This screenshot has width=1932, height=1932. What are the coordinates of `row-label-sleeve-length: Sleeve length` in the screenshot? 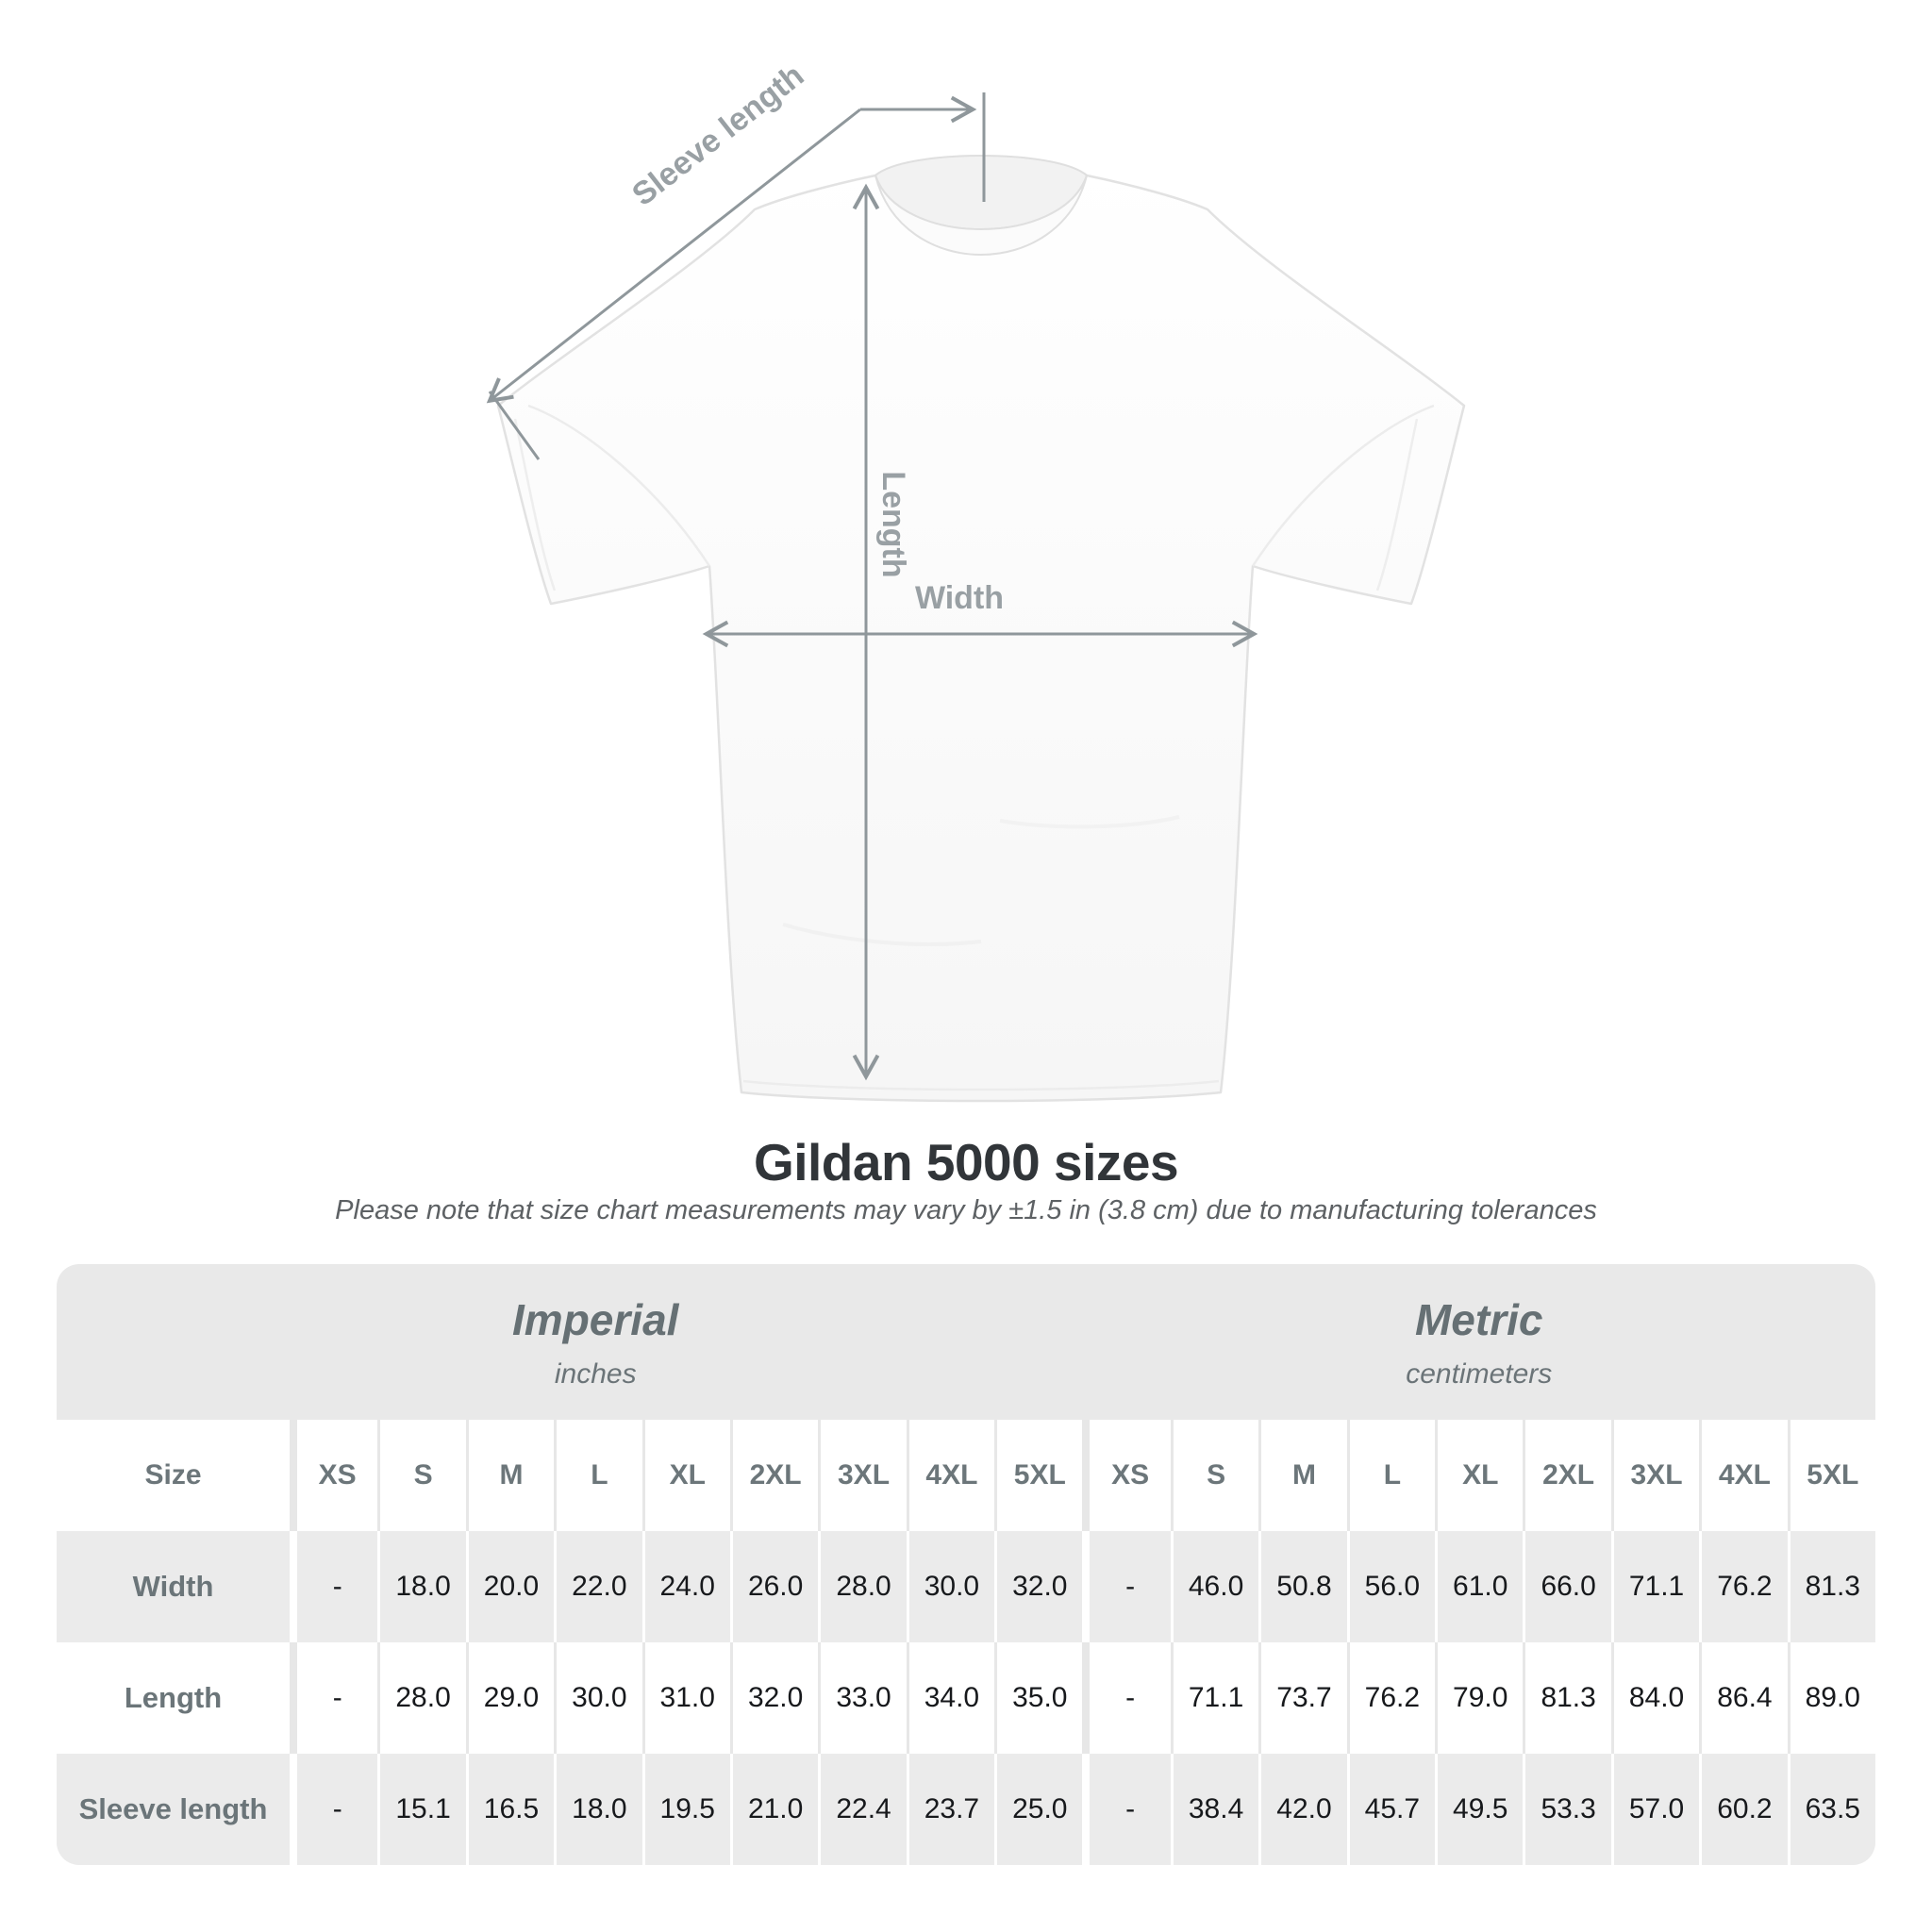 It's located at (174, 1809).